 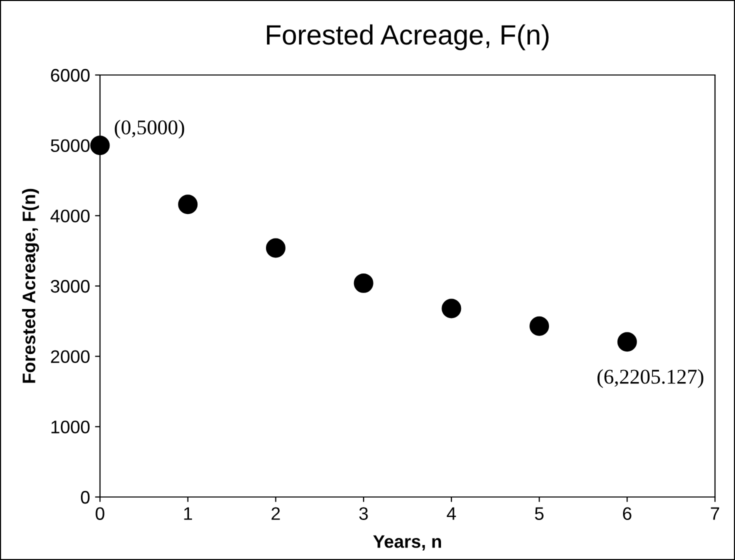 I want to click on x-tick-label: 0, so click(x=100, y=513).